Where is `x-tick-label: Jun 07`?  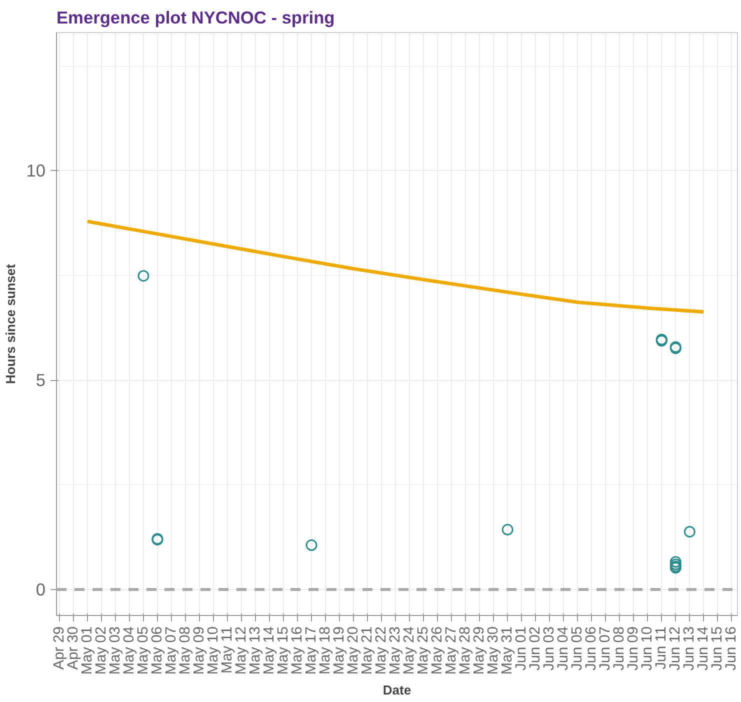
x-tick-label: Jun 07 is located at coordinates (606, 648).